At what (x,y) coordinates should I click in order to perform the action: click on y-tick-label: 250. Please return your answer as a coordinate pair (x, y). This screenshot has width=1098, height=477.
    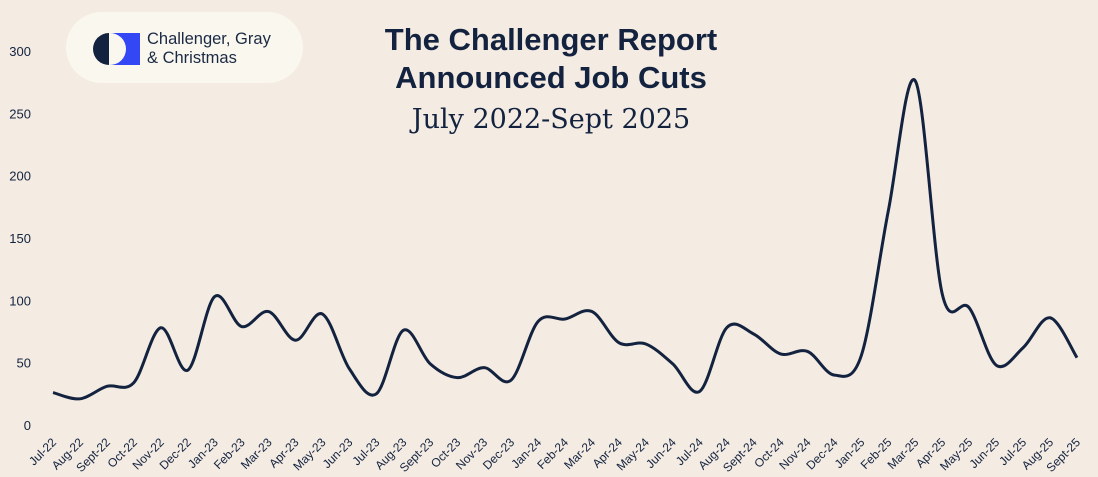
    Looking at the image, I should click on (20, 113).